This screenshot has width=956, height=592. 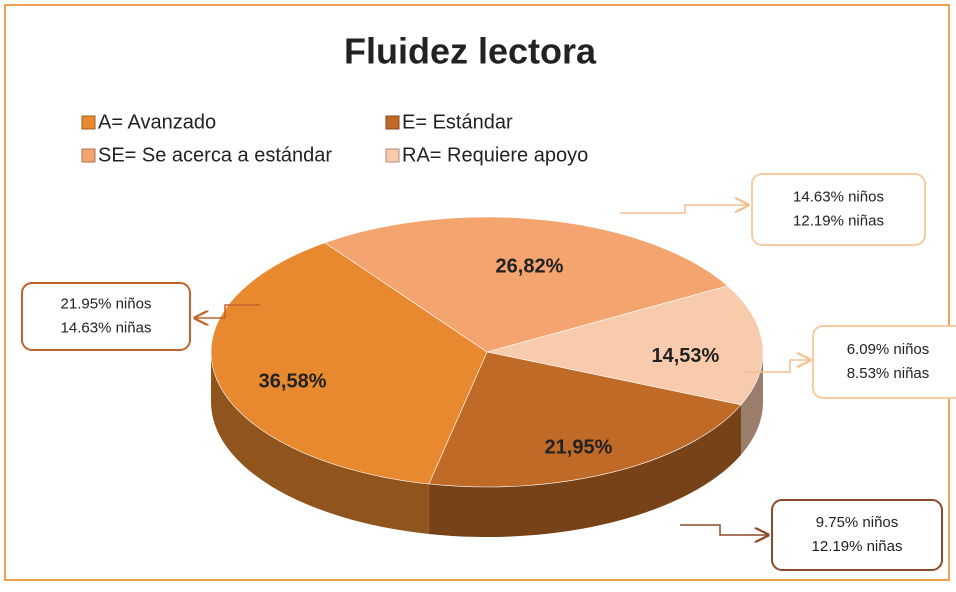 I want to click on callout-text: 21.95% niños, so click(x=106, y=303).